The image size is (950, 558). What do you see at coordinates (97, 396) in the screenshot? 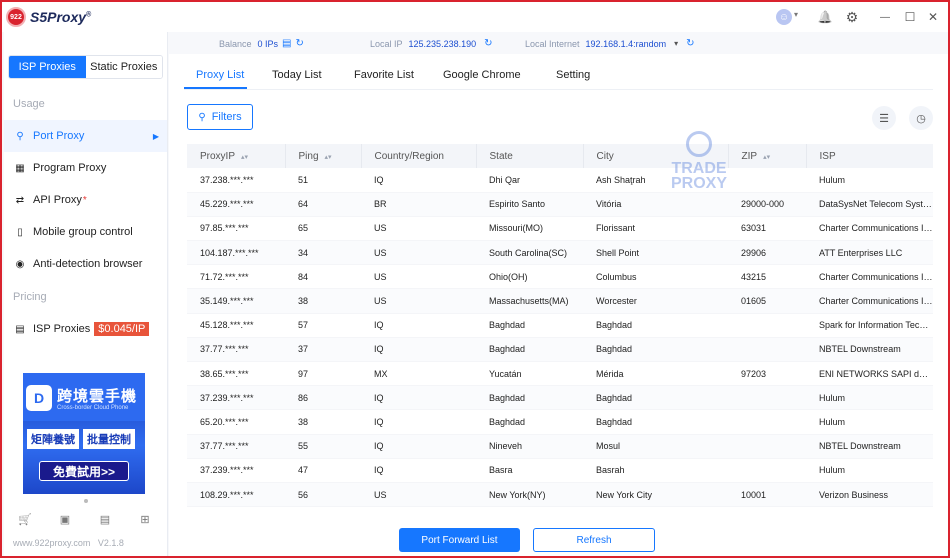
I see `ad-title: 跨境雲手機` at bounding box center [97, 396].